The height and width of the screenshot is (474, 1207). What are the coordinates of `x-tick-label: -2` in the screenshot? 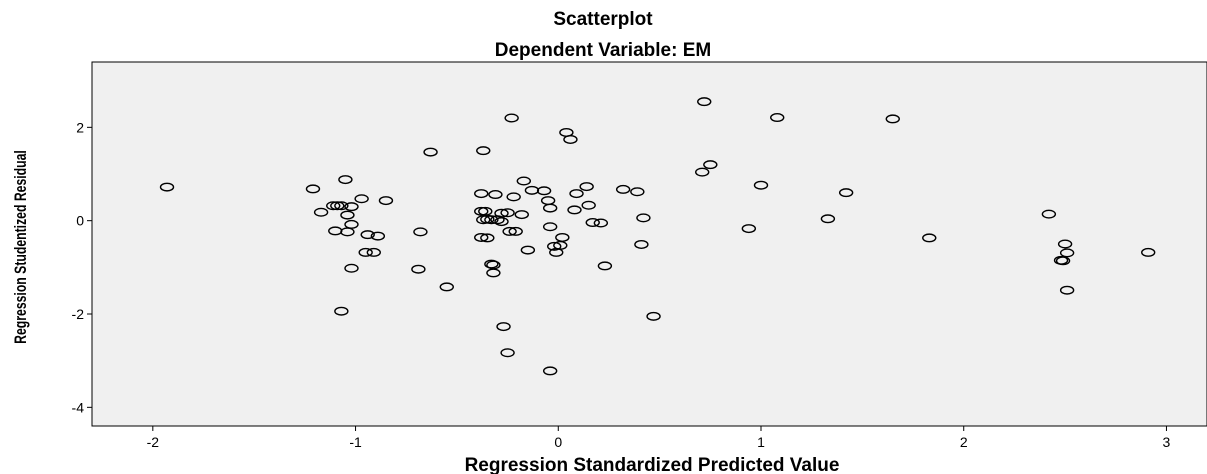 It's located at (153, 442).